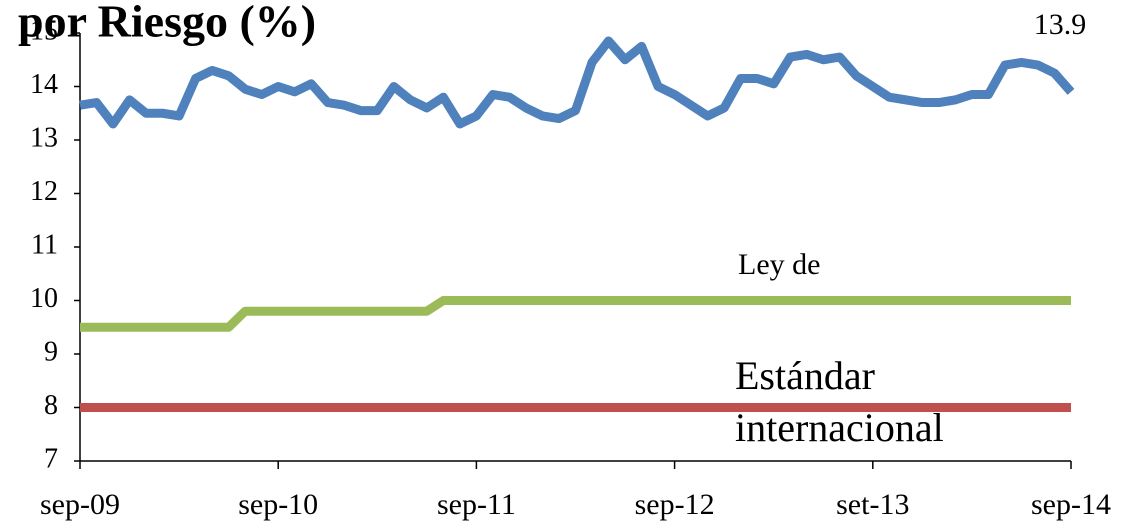 This screenshot has width=1128, height=528. Describe the element at coordinates (872, 504) in the screenshot. I see `x-tick-label: set-13` at that location.